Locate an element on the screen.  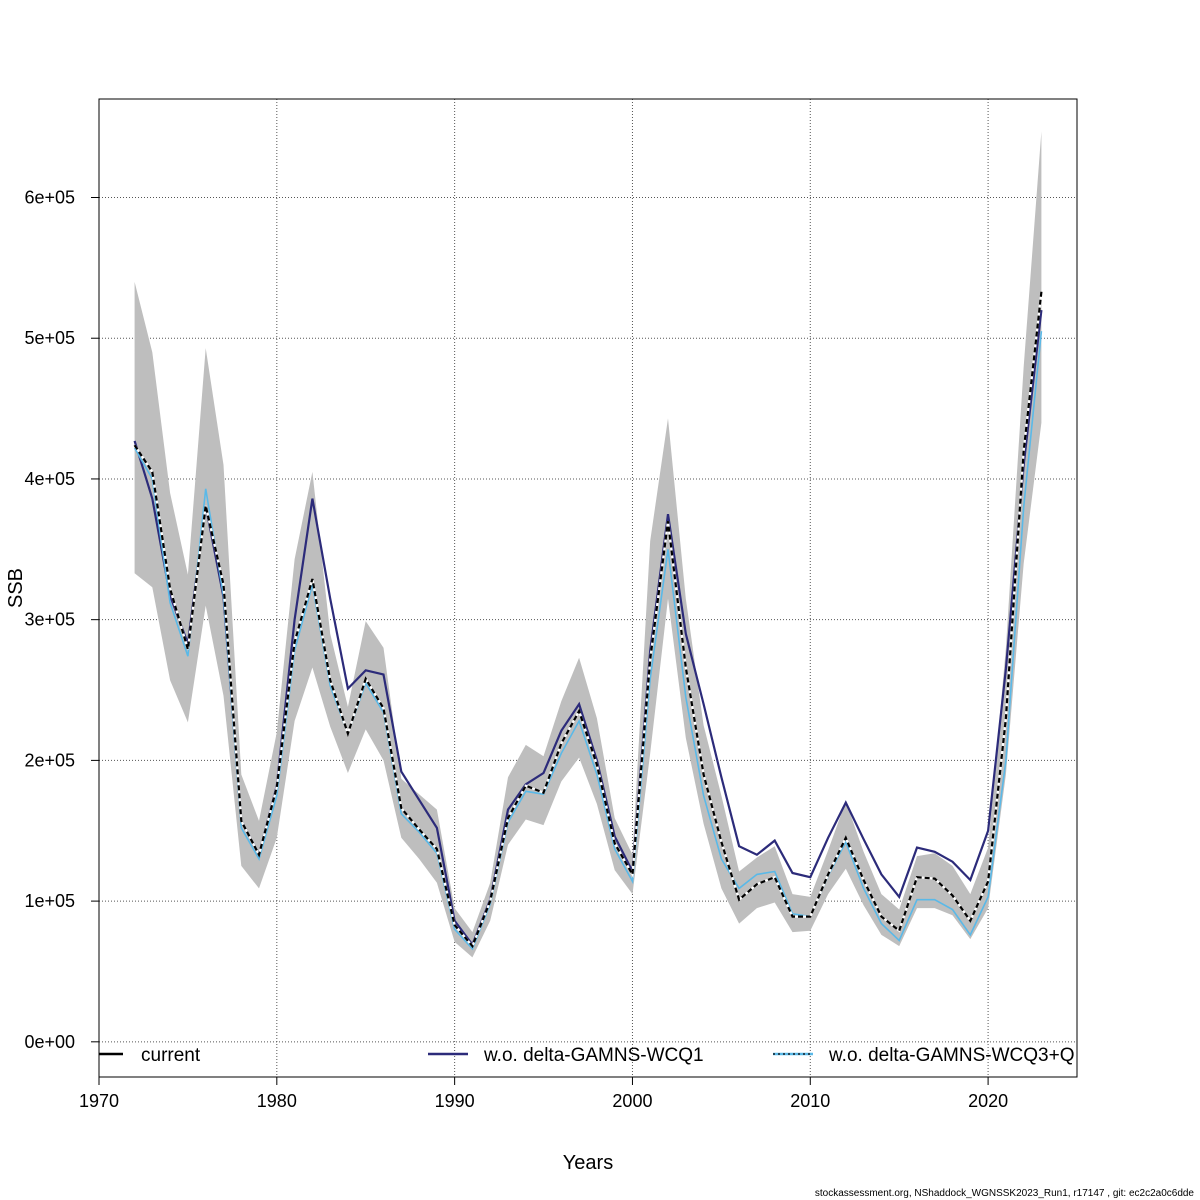
x-tick-label: 2020 is located at coordinates (988, 1101).